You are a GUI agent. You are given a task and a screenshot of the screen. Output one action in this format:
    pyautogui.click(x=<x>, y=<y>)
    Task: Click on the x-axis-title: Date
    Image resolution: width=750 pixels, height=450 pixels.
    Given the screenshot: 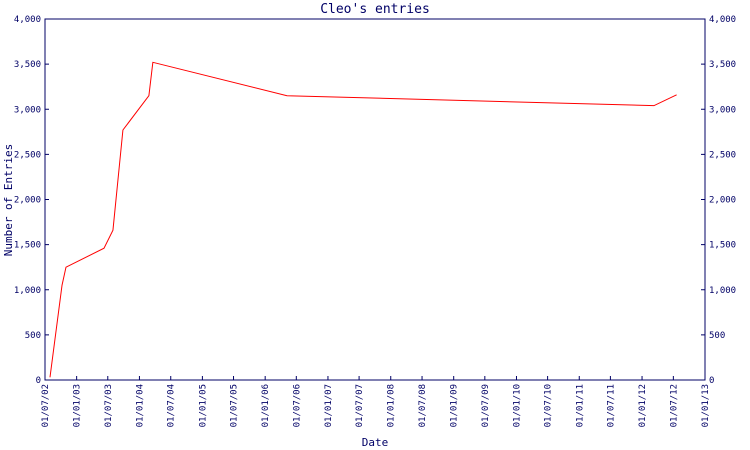 What is the action you would take?
    pyautogui.click(x=375, y=442)
    